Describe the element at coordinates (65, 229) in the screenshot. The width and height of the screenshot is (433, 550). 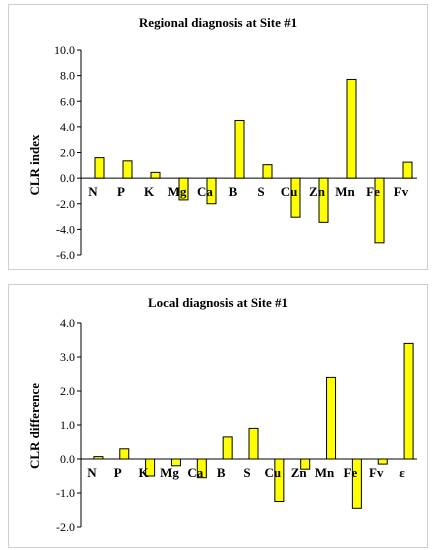
I see `y-tick-label: -4.0` at that location.